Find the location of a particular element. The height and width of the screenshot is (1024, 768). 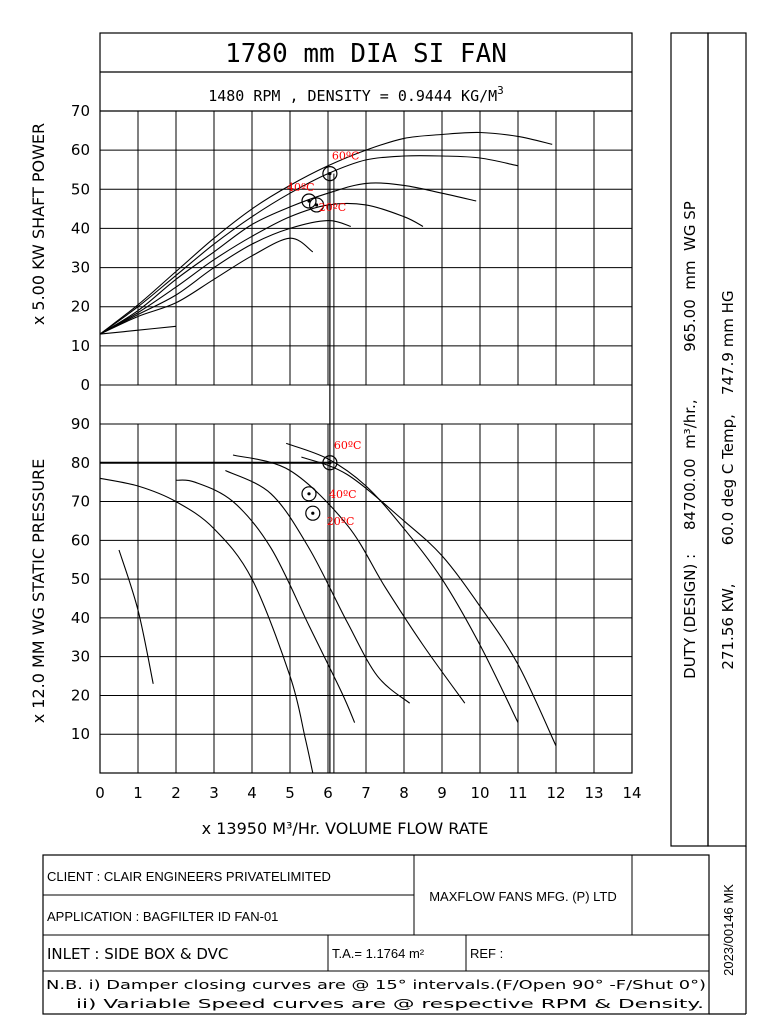

pressure-y-tick-label: 40 is located at coordinates (80, 618).